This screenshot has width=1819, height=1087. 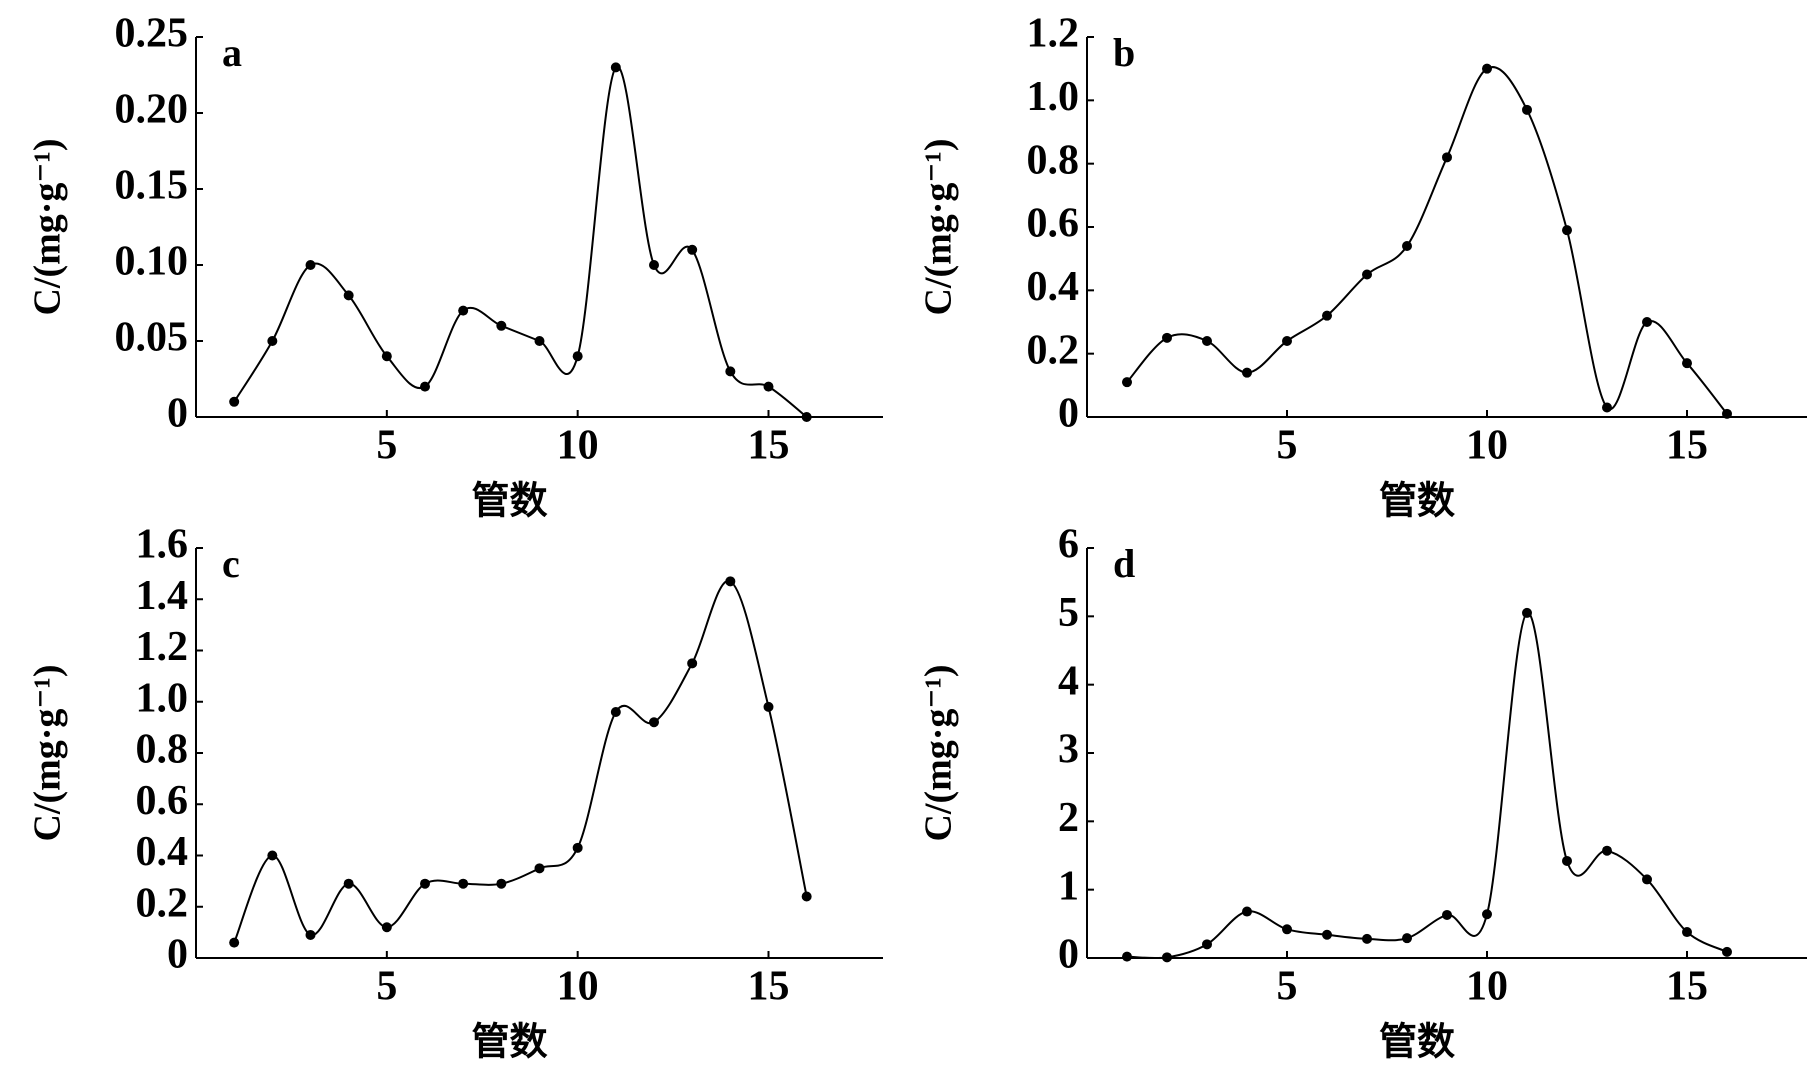 What do you see at coordinates (152, 338) in the screenshot?
I see `y-tick-label: 0.05` at bounding box center [152, 338].